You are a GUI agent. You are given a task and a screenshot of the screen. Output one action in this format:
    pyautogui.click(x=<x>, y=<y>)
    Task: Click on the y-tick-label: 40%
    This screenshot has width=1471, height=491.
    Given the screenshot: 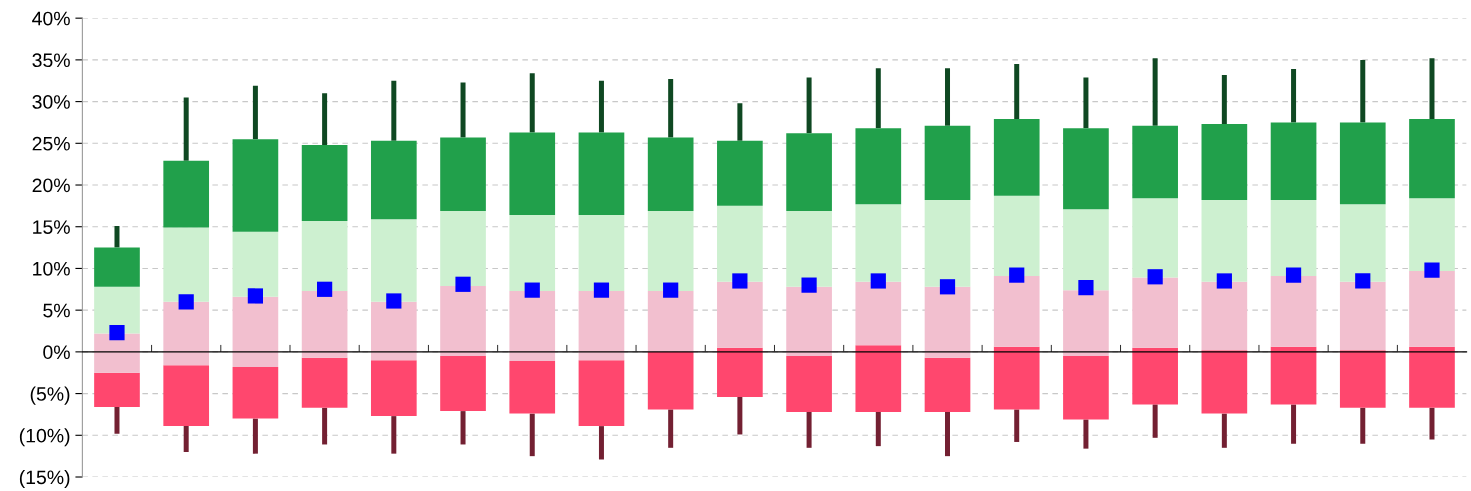 What is the action you would take?
    pyautogui.click(x=51, y=18)
    